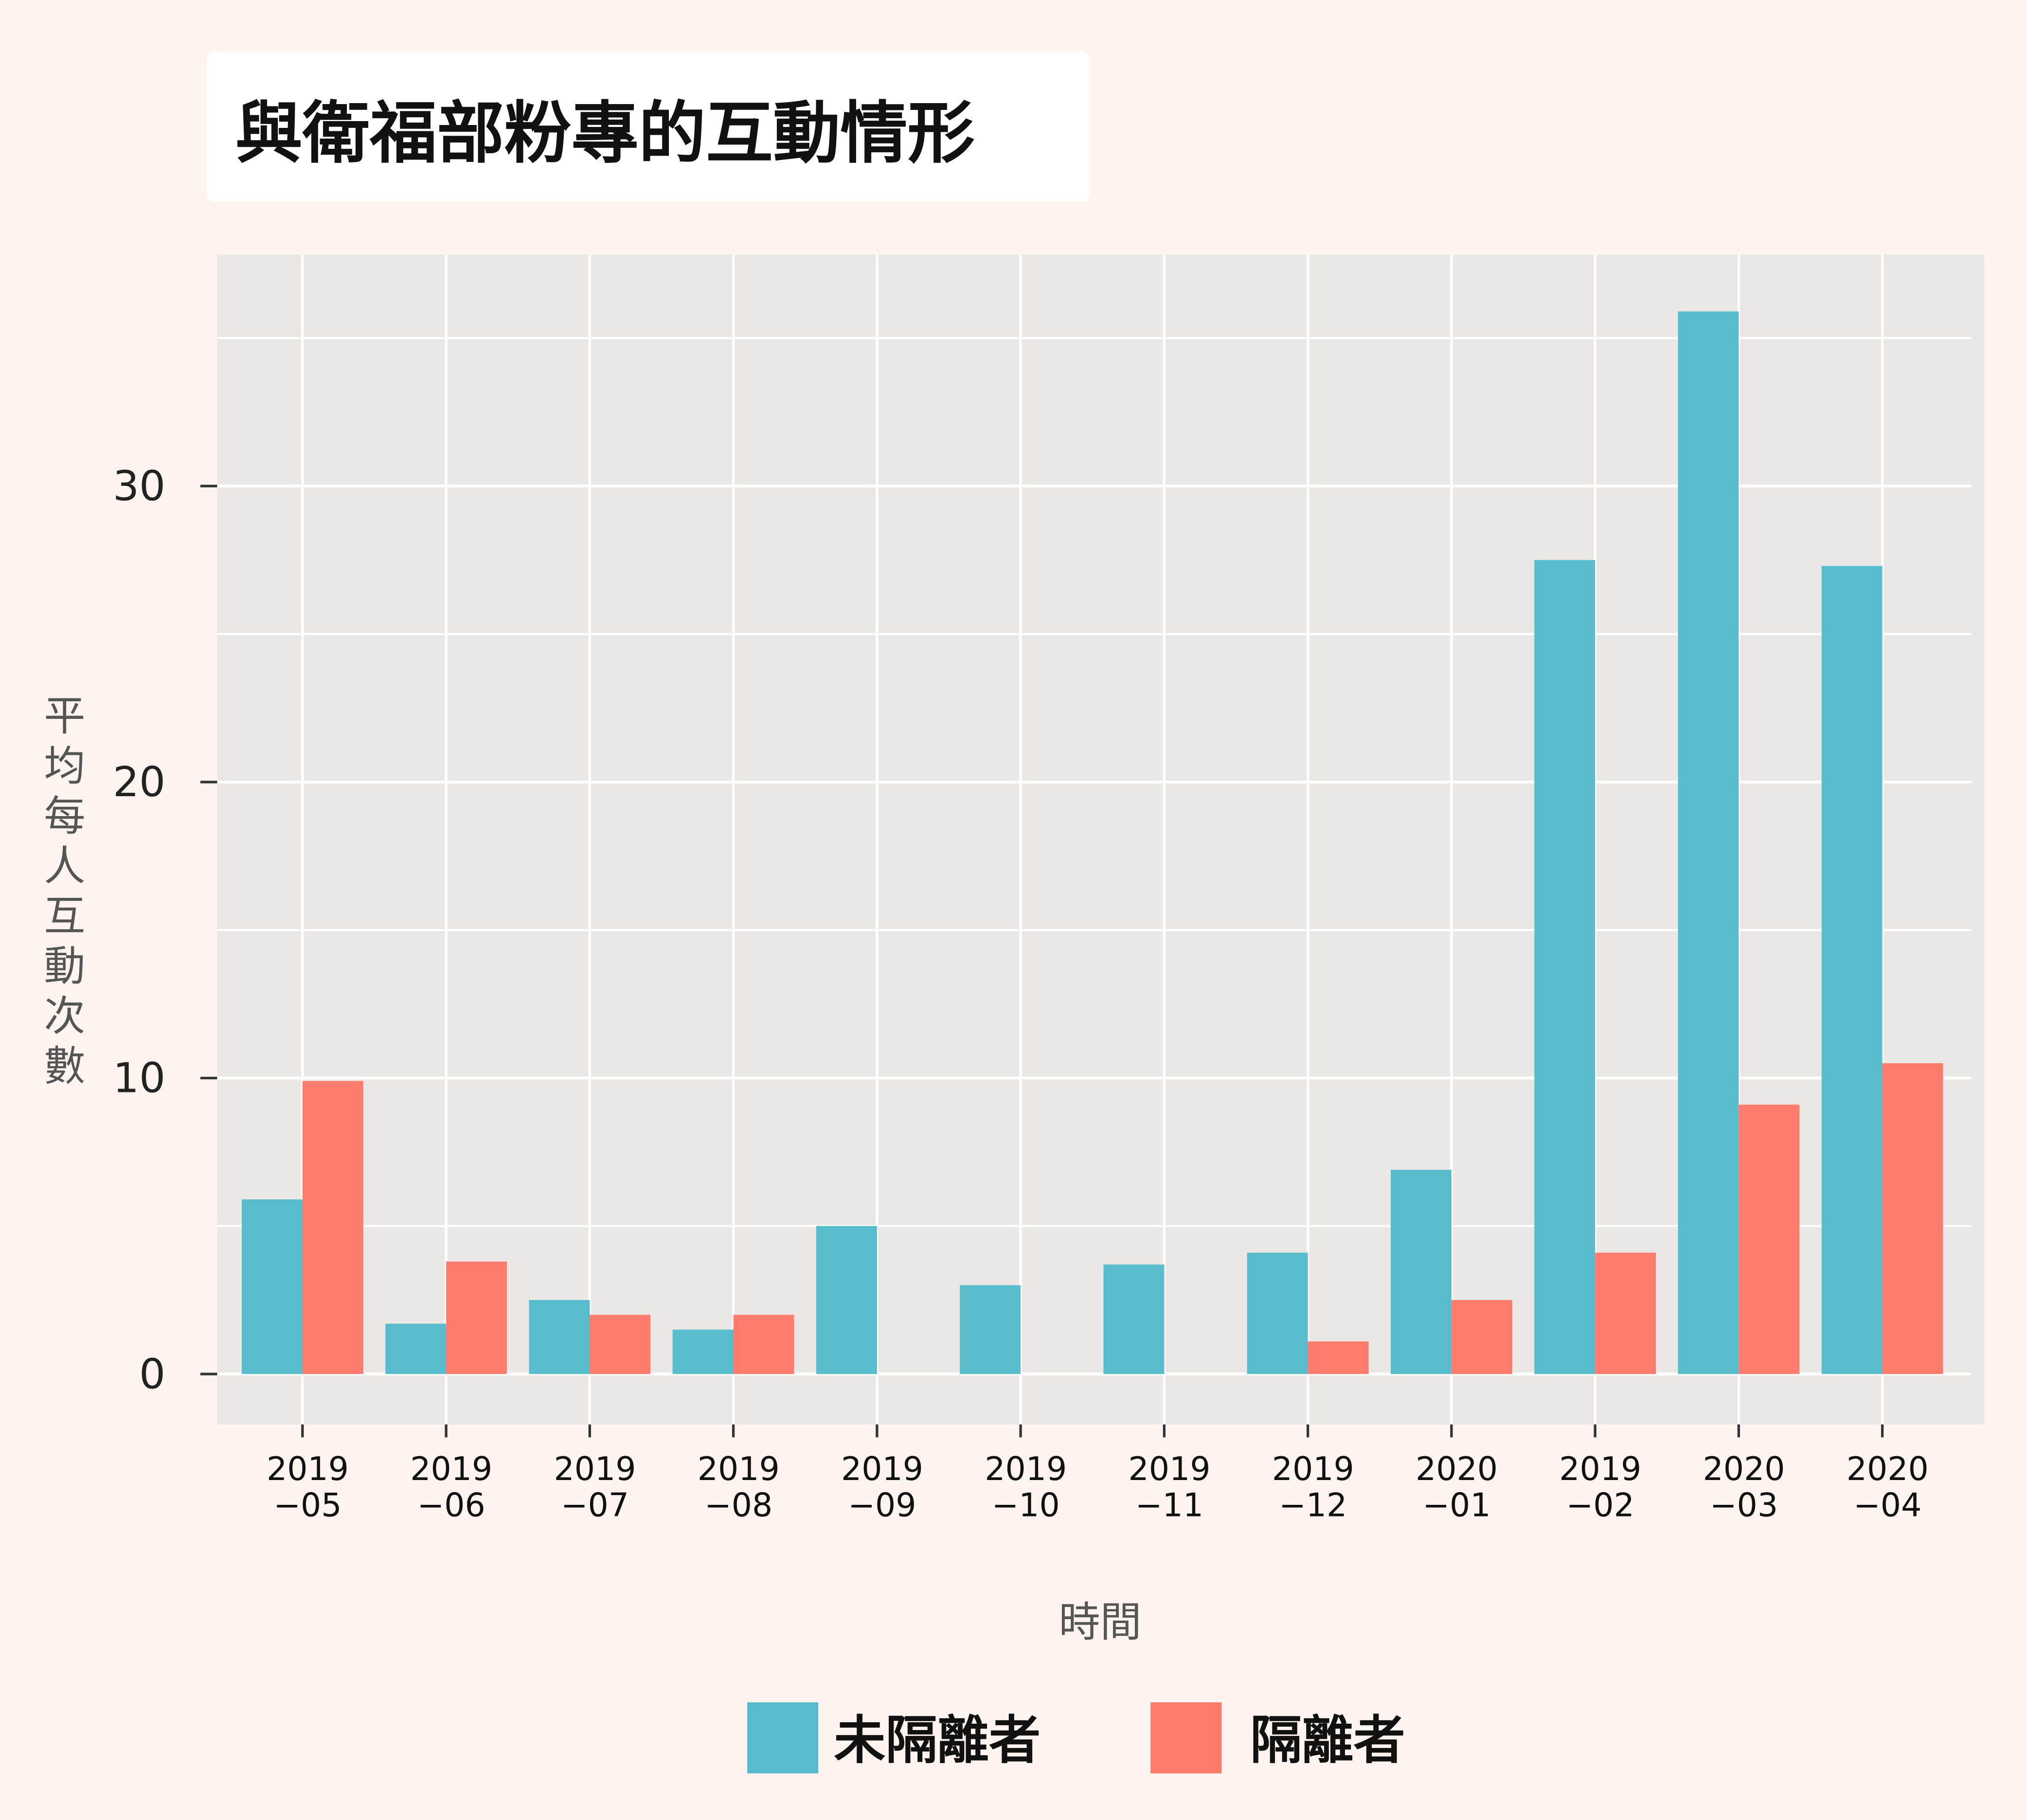  I want to click on x-tick-label: −12, so click(1313, 1505).